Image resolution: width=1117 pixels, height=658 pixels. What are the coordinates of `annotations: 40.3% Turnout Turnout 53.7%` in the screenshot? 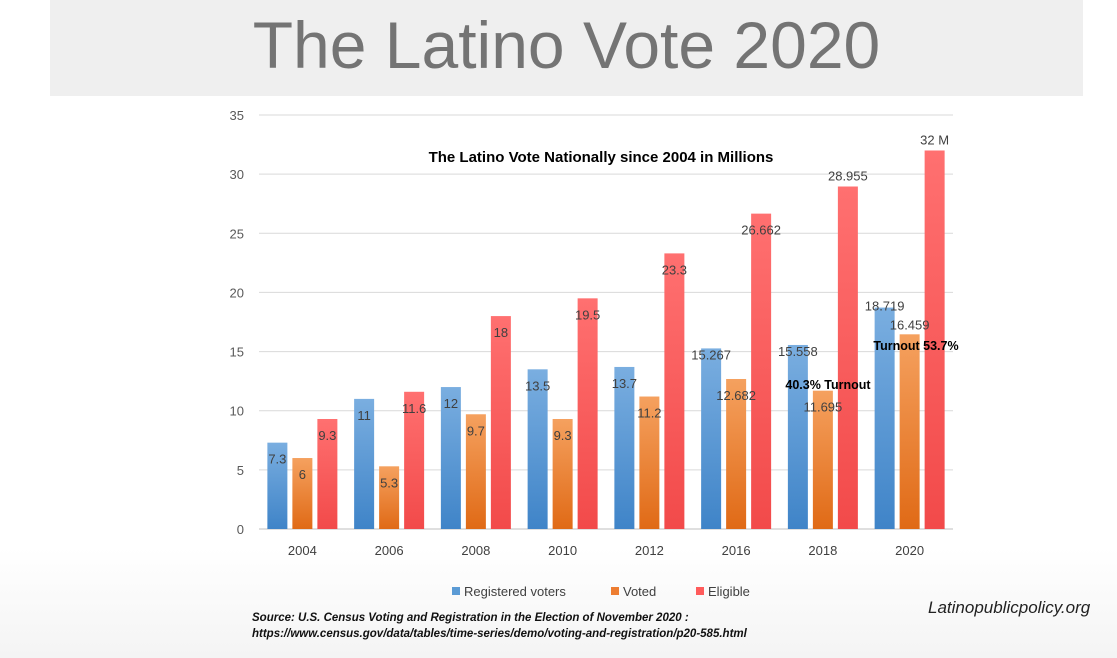 It's located at (871, 365).